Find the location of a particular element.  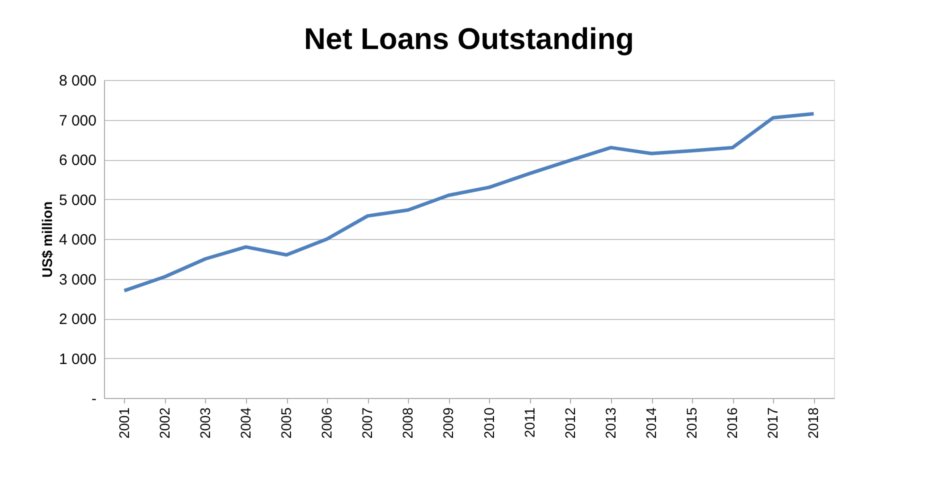

x-tick-label: 2016 is located at coordinates (732, 423).